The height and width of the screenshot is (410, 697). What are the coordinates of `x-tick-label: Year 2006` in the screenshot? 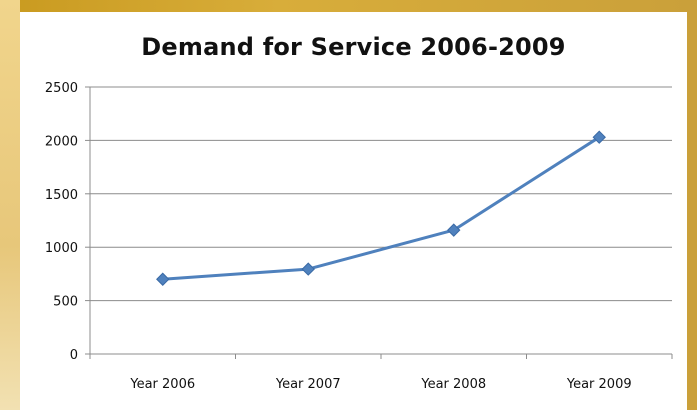 It's located at (162, 384).